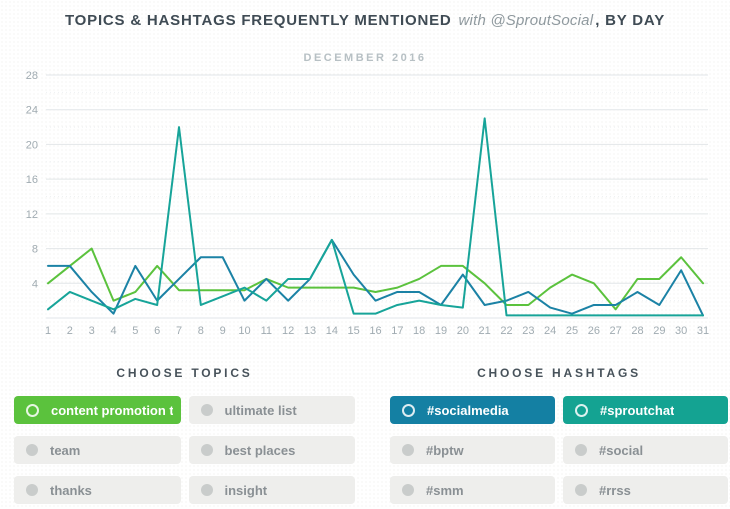 This screenshot has width=730, height=509. Describe the element at coordinates (681, 331) in the screenshot. I see `x-tick-label: 30` at that location.